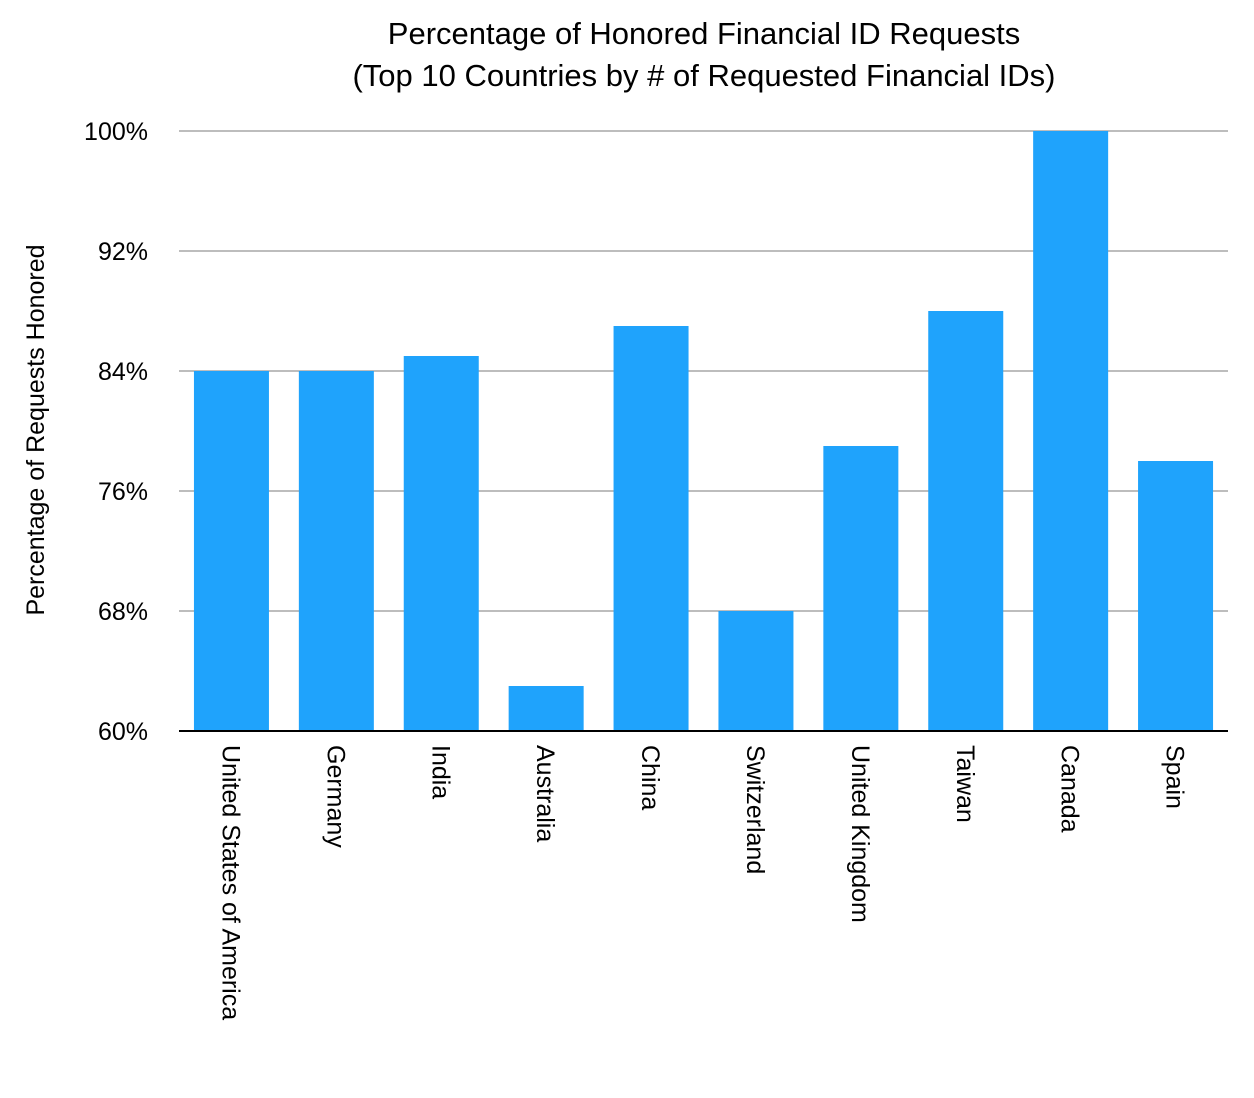 This screenshot has height=1098, width=1254. What do you see at coordinates (1175, 777) in the screenshot?
I see `x-category-label: Spain` at bounding box center [1175, 777].